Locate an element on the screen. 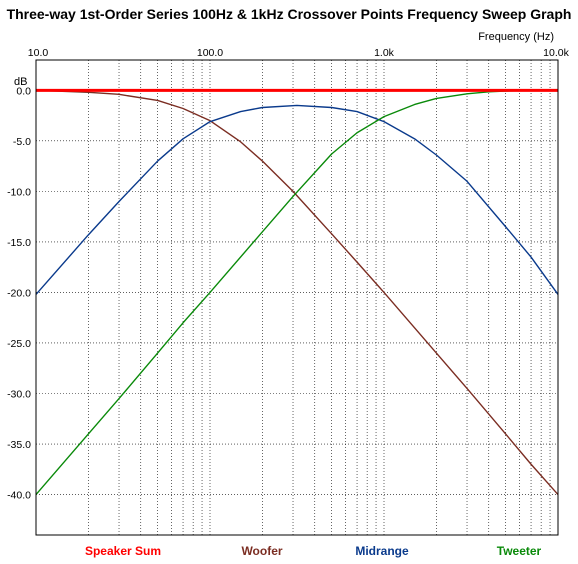  x-tick-label: 100.0 is located at coordinates (210, 53).